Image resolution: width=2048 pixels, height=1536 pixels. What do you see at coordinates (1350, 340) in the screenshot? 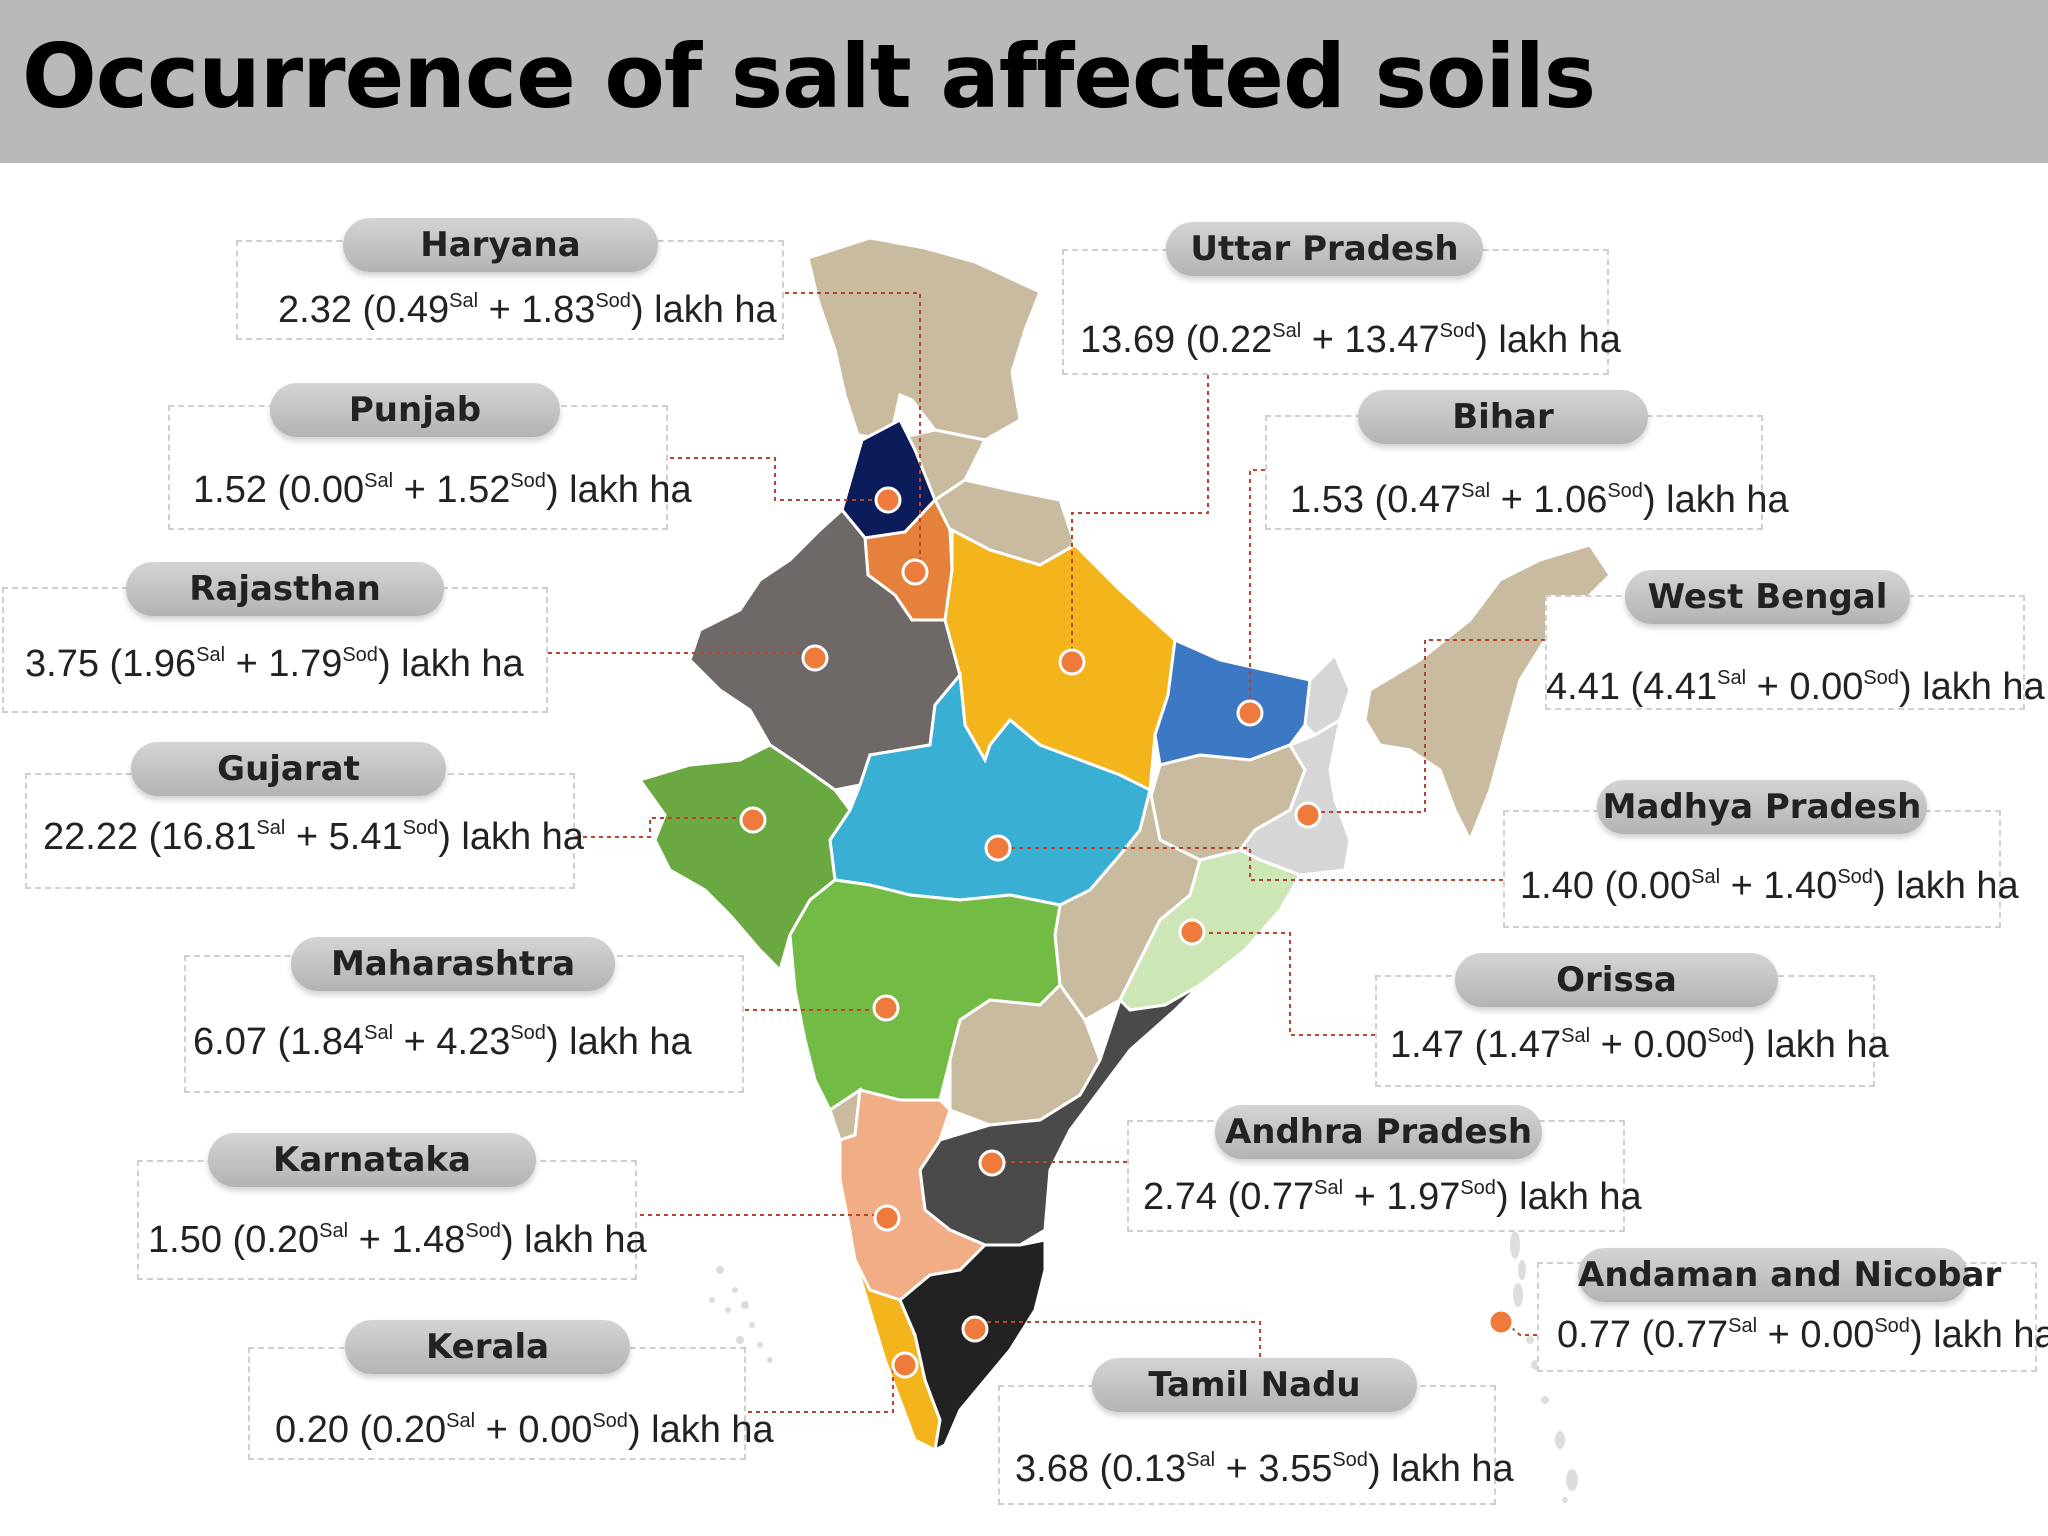
I see `state-value-uttar-pradesh: 13.69 (0.22Sal + 13.47Sod) lakh ha` at bounding box center [1350, 340].